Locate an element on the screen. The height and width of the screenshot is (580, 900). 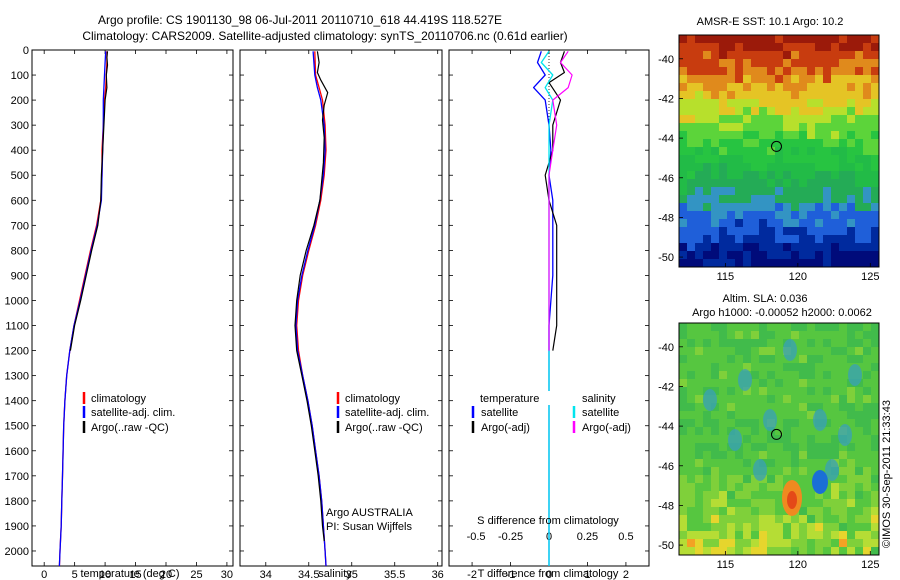
y-tick-label: 800 is located at coordinates (20, 251).